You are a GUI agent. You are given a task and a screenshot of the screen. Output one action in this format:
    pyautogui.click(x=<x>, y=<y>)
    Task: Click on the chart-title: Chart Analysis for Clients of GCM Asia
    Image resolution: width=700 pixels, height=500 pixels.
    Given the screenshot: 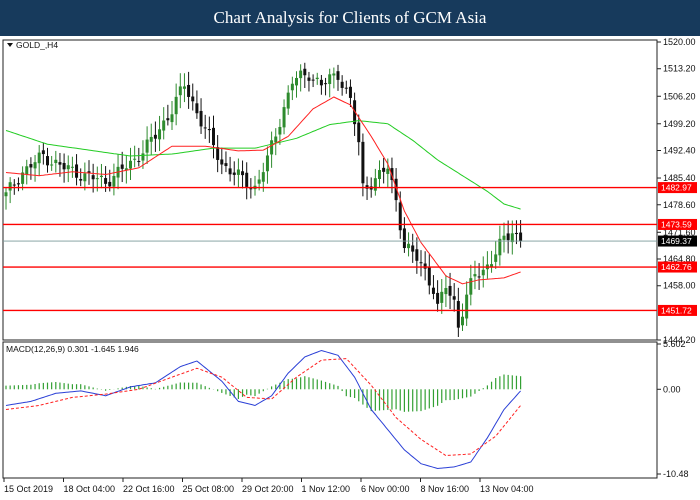 What is the action you would take?
    pyautogui.click(x=350, y=18)
    